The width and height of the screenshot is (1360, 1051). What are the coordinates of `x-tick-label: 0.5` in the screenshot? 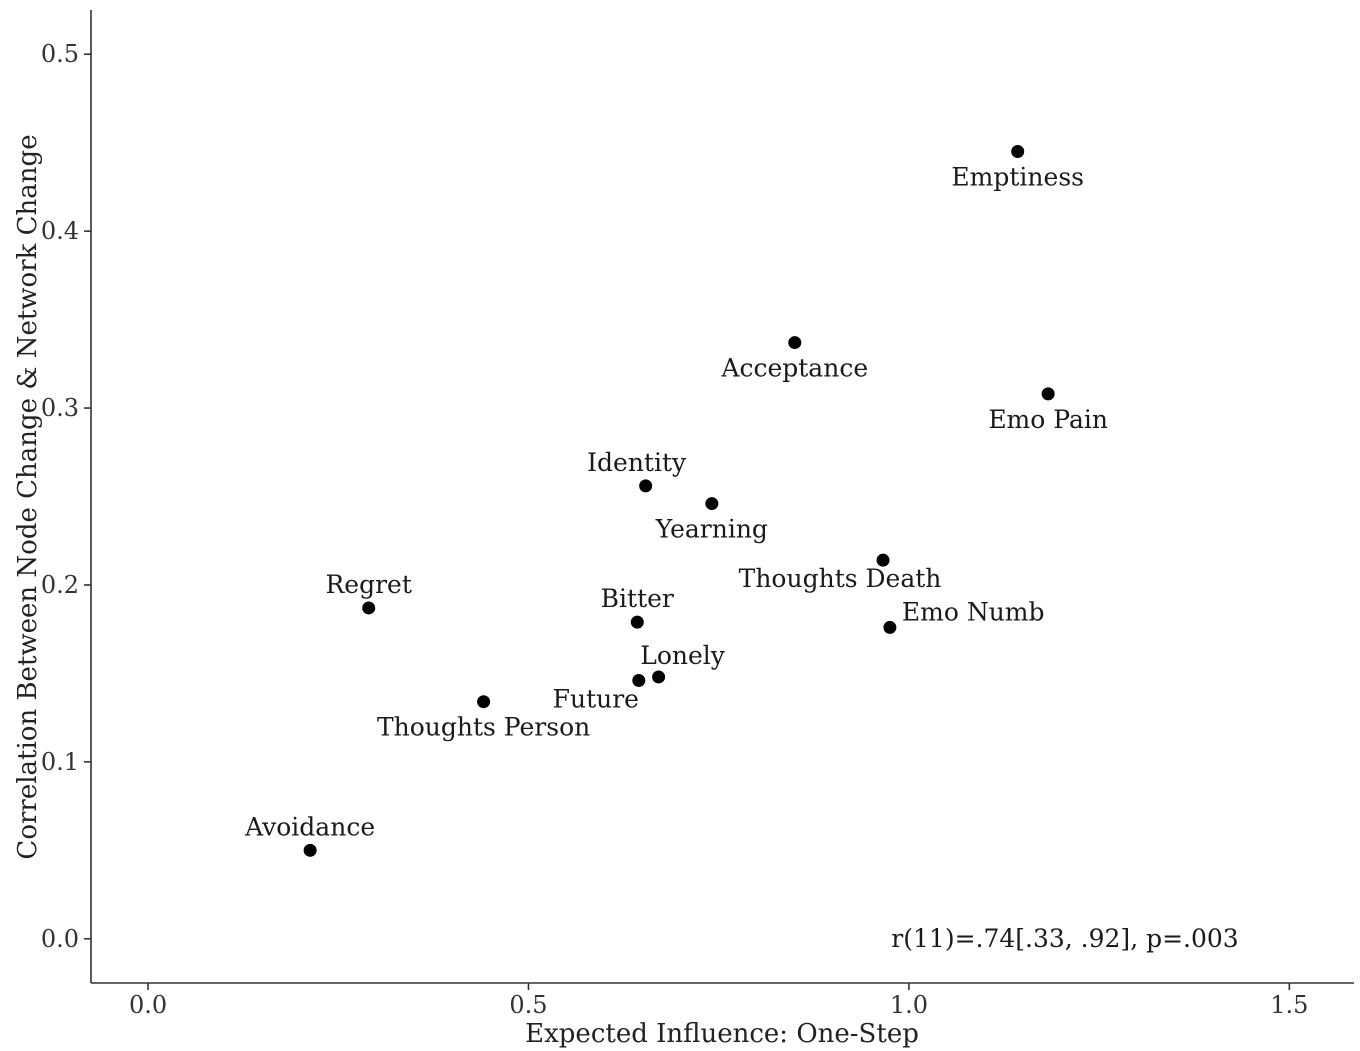 It's located at (528, 1005).